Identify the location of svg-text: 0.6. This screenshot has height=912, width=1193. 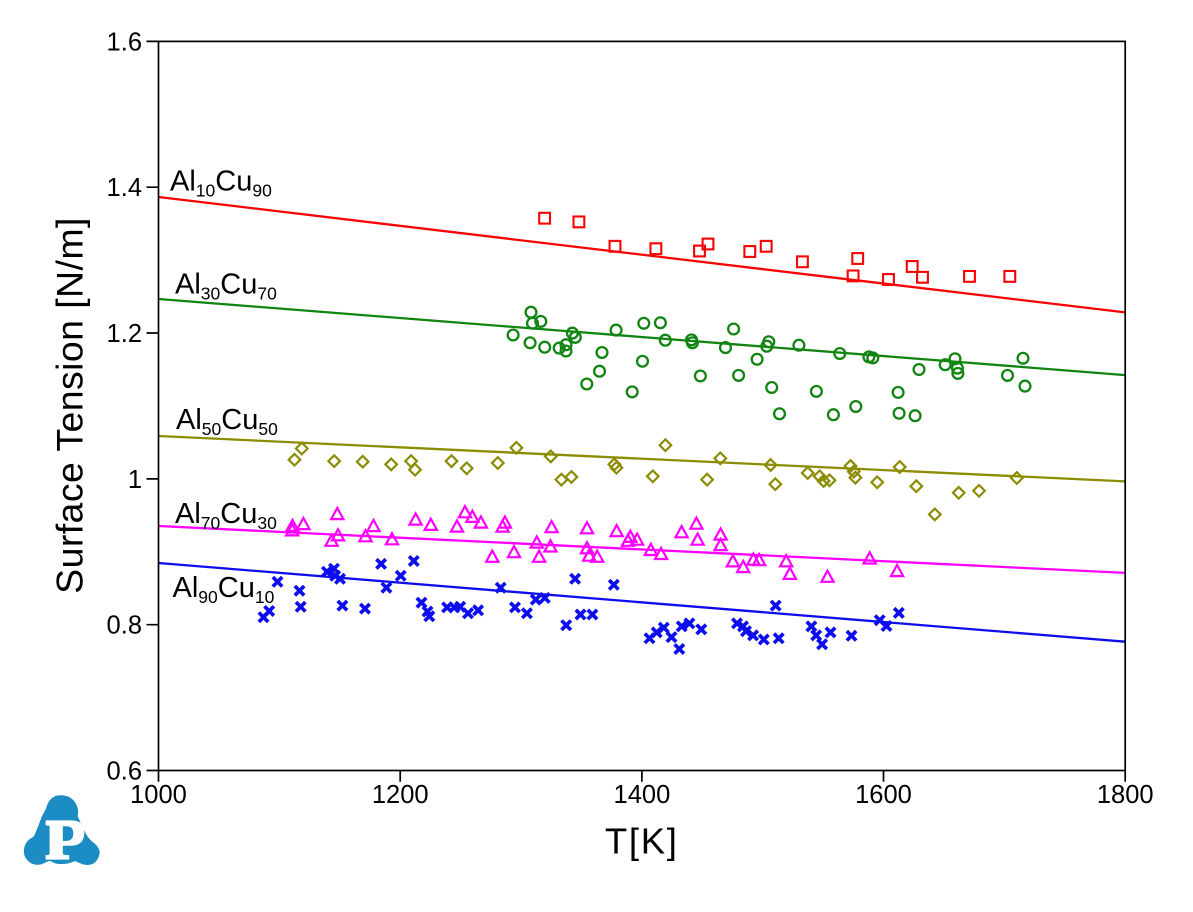
(124, 772).